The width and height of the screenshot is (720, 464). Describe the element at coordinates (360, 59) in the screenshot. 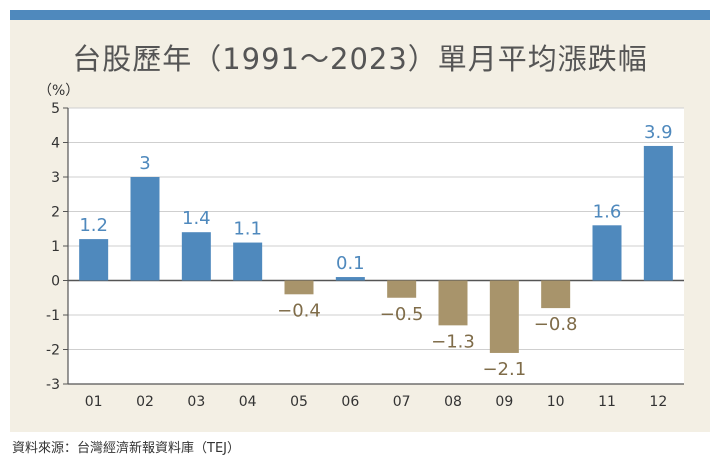

I see `chart-title: 台股歷年（1991～2023）單月平均漲跌幅` at that location.